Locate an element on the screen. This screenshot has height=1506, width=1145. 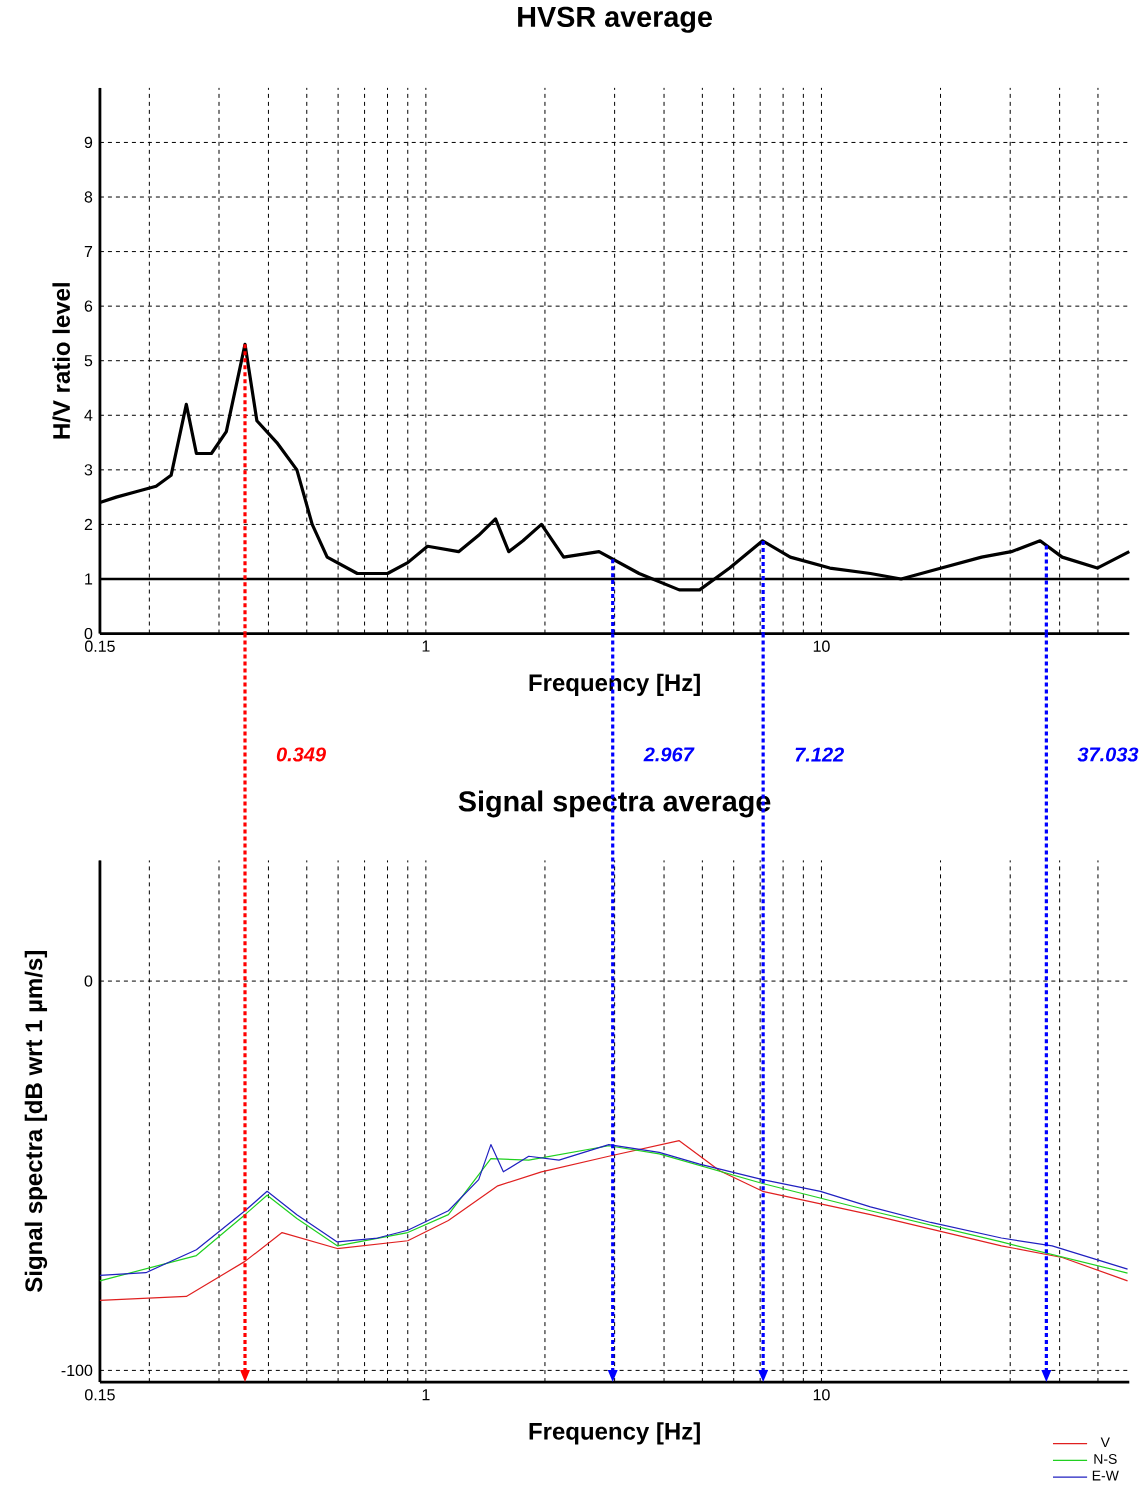
ref-line-label: 0.349 is located at coordinates (301, 754).